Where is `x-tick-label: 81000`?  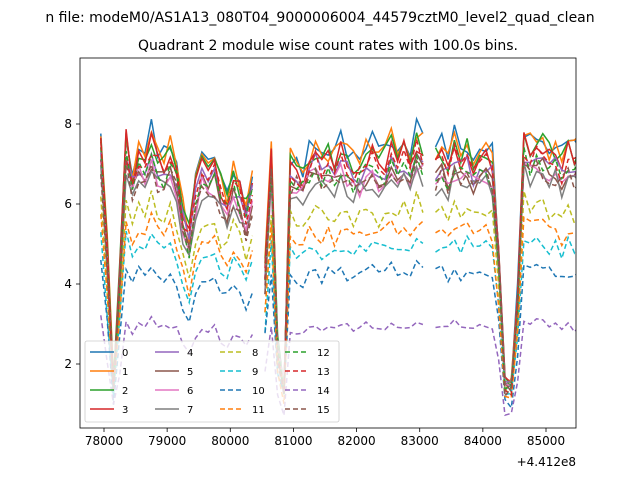 x-tick-label: 81000 is located at coordinates (293, 441).